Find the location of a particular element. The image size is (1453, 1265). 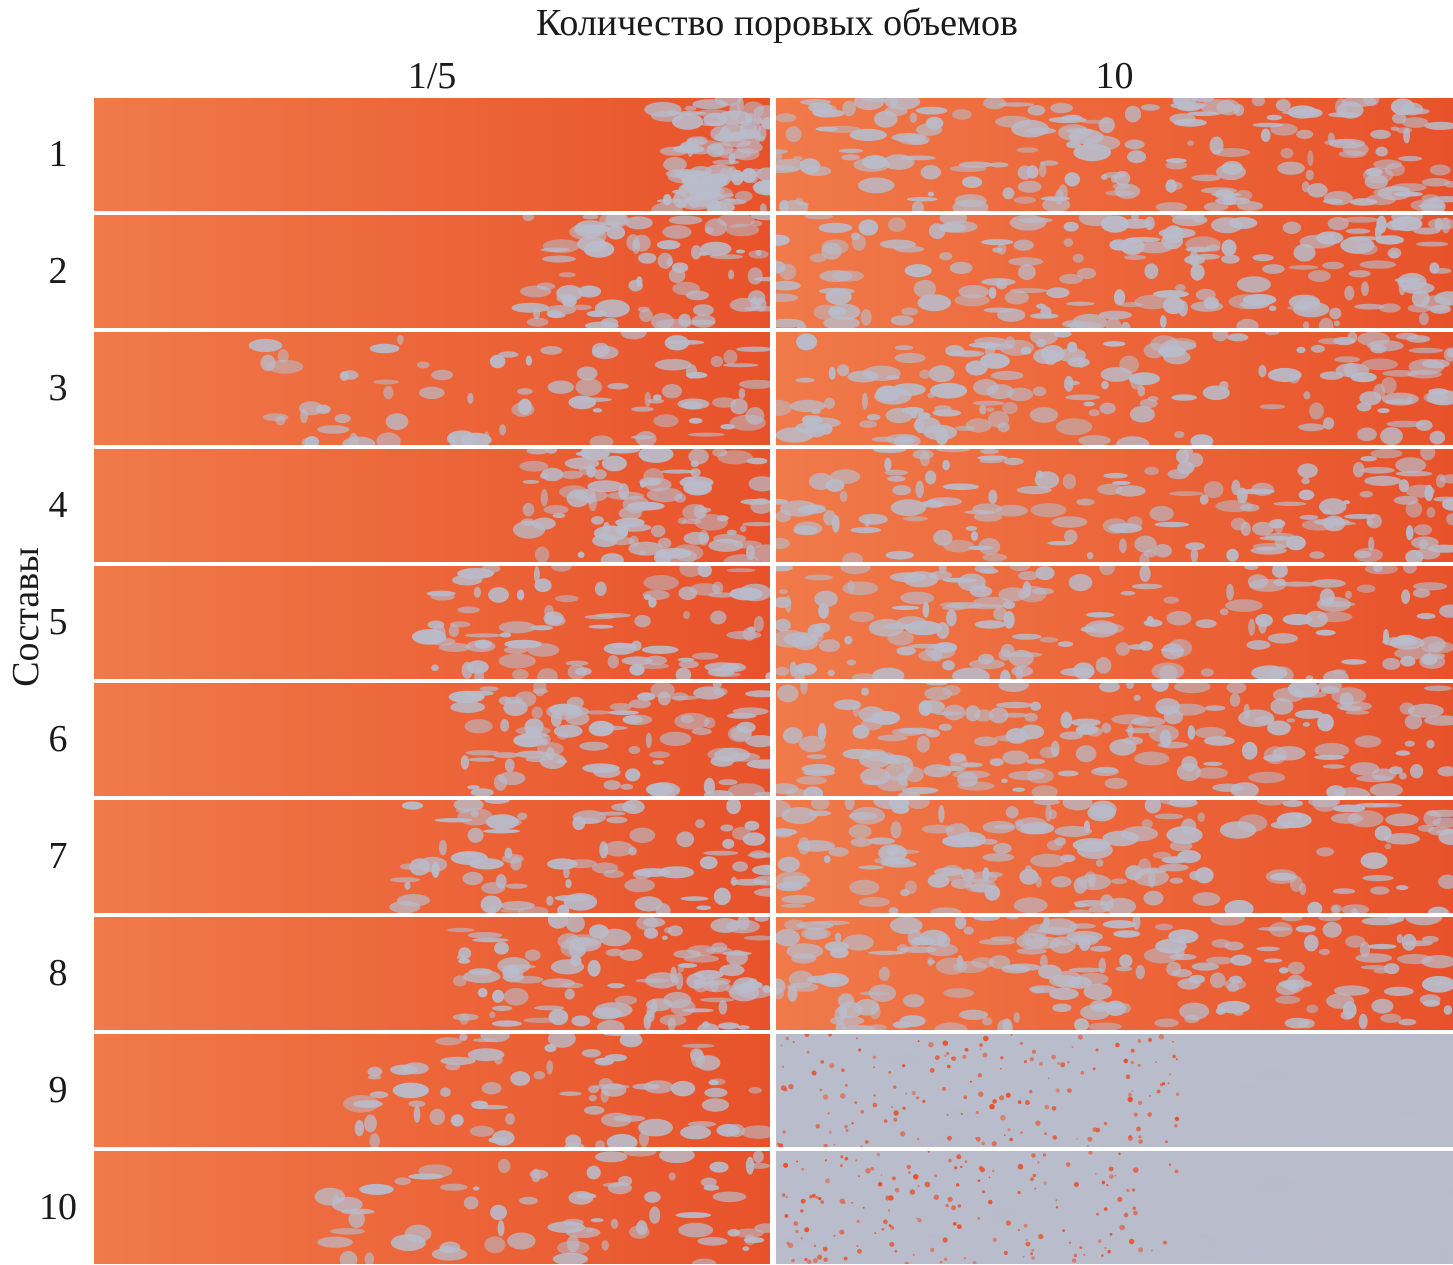

column-header-2: 10 is located at coordinates (1114, 76).